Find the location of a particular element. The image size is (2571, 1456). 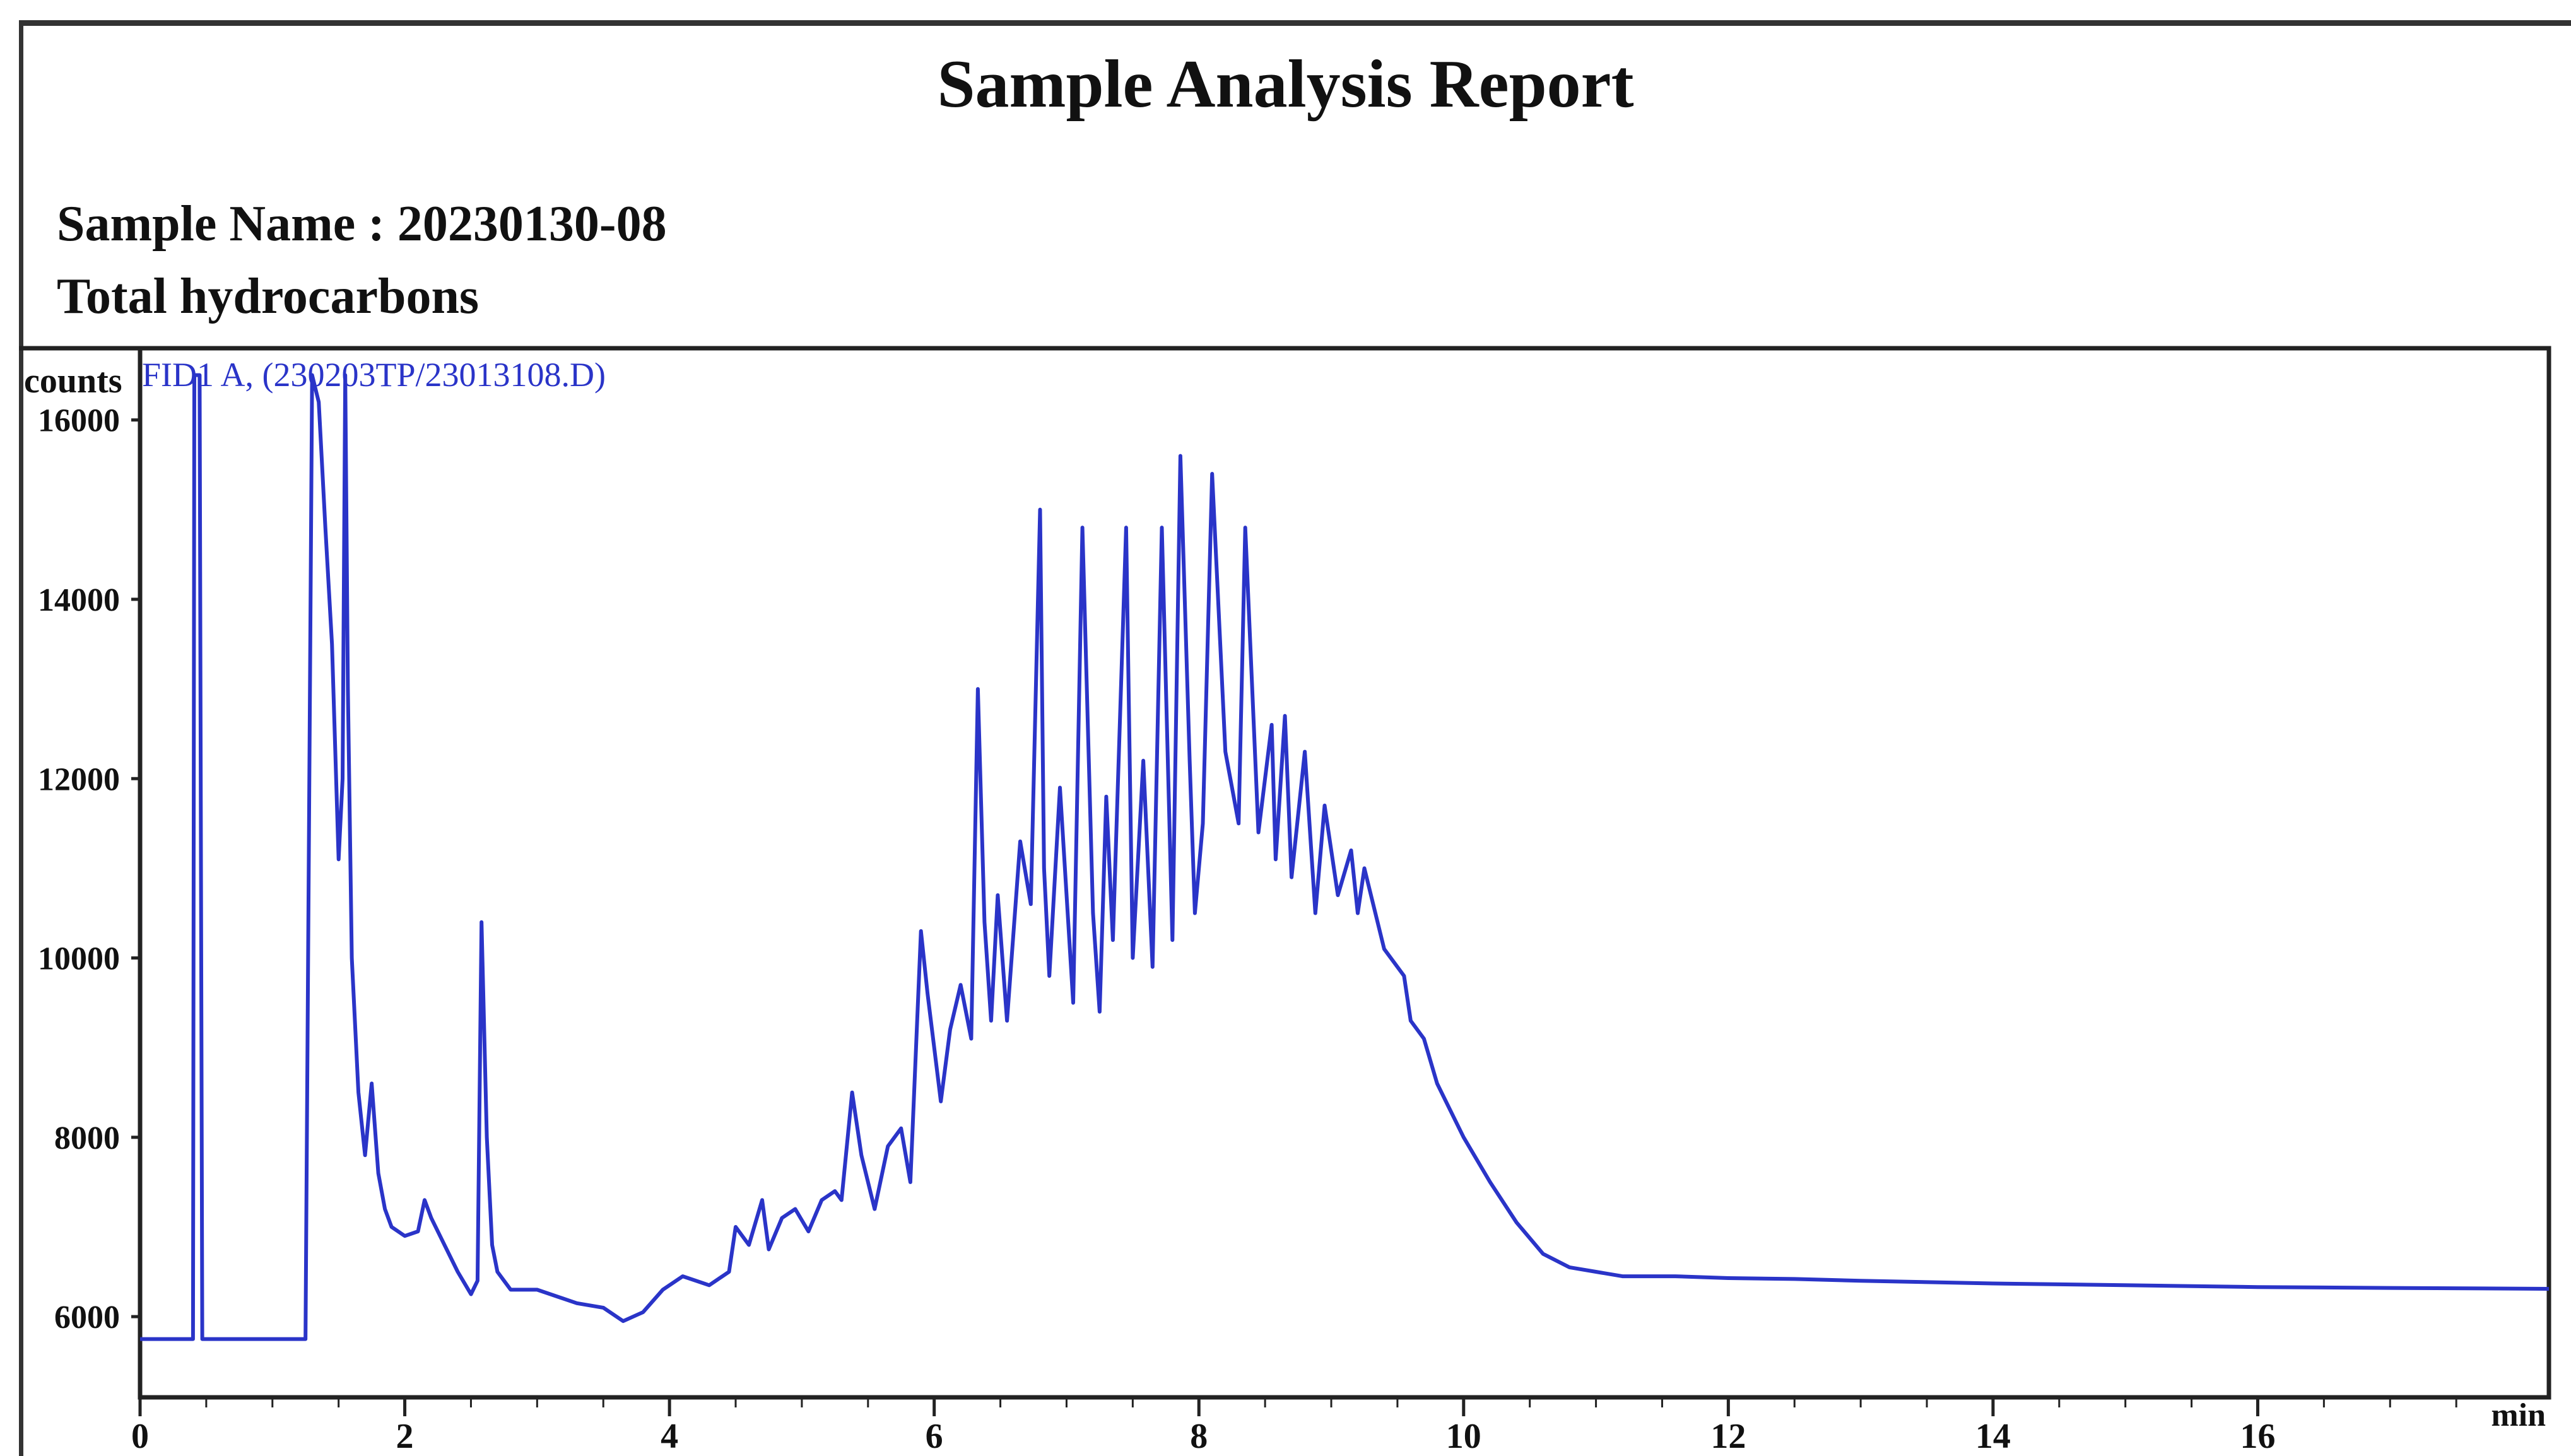

y-tick-label: 6000 is located at coordinates (87, 1318).